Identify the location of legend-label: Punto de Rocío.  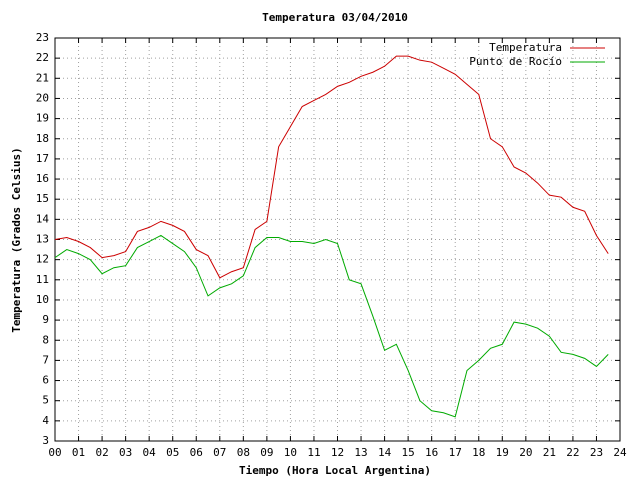
(515, 61).